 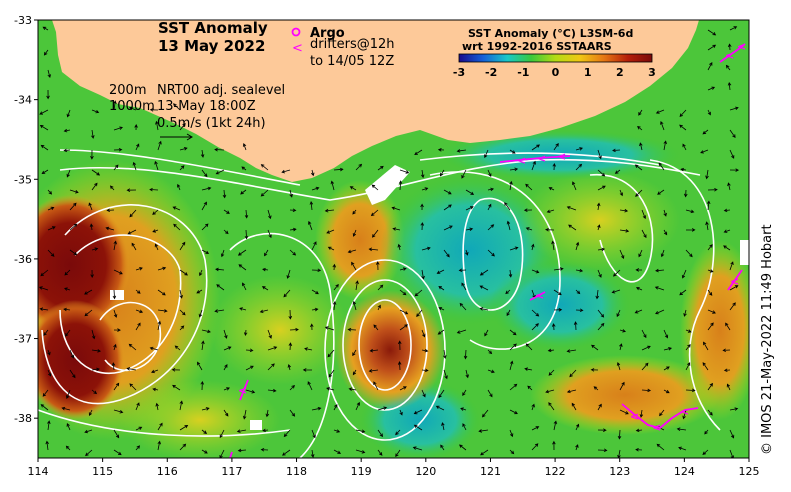 What do you see at coordinates (297, 48) in the screenshot?
I see `drifter-legend-icon: <` at bounding box center [297, 48].